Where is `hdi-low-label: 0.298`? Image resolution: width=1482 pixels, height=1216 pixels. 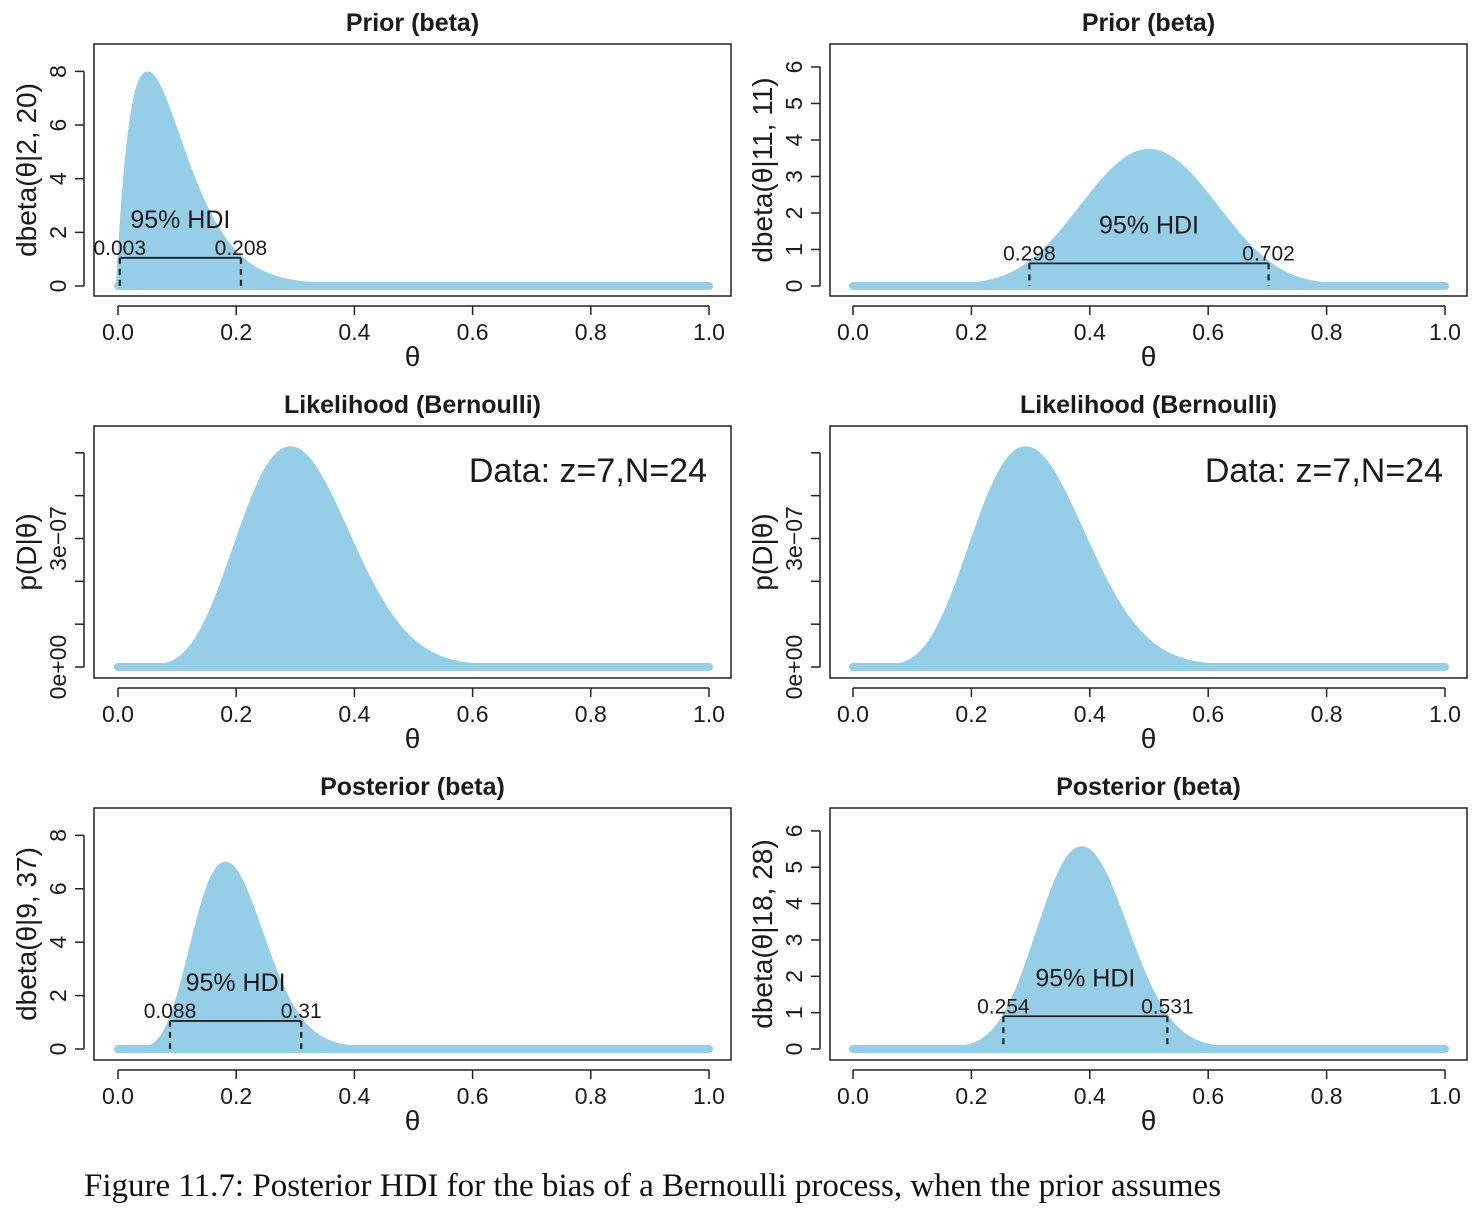 hdi-low-label: 0.298 is located at coordinates (1029, 253).